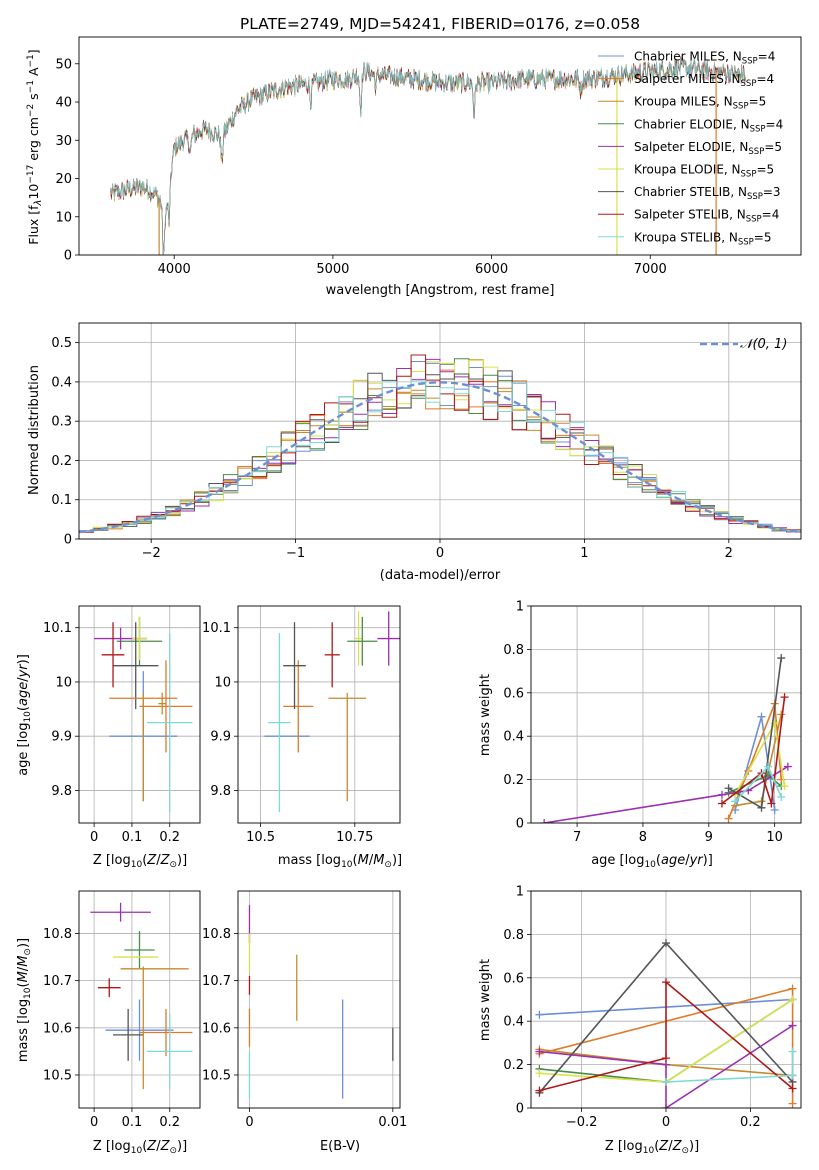 This screenshot has height=1170, width=819. Describe the element at coordinates (392, 1122) in the screenshot. I see `mass_vs_EBV-xtick-label: 0.01` at that location.